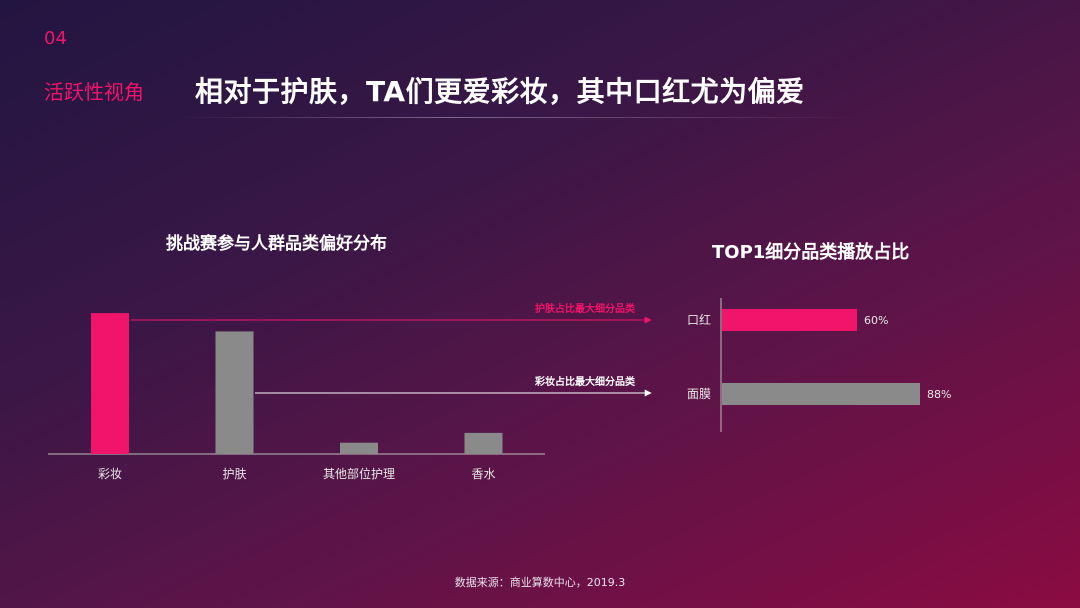 The height and width of the screenshot is (608, 1080). I want to click on top1-subcategory-chart: 口红 60% 面膜 88%, so click(819, 365).